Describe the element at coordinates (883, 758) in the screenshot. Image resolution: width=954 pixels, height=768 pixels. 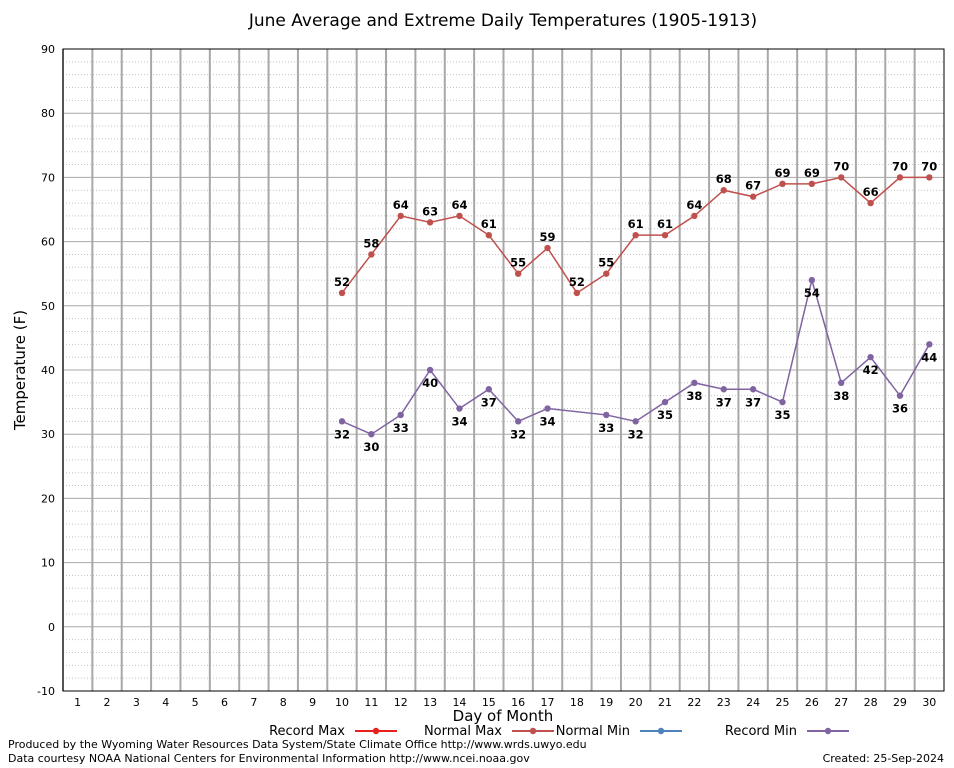
I see `footer-created-date: Created: 25-Sep-2024` at that location.